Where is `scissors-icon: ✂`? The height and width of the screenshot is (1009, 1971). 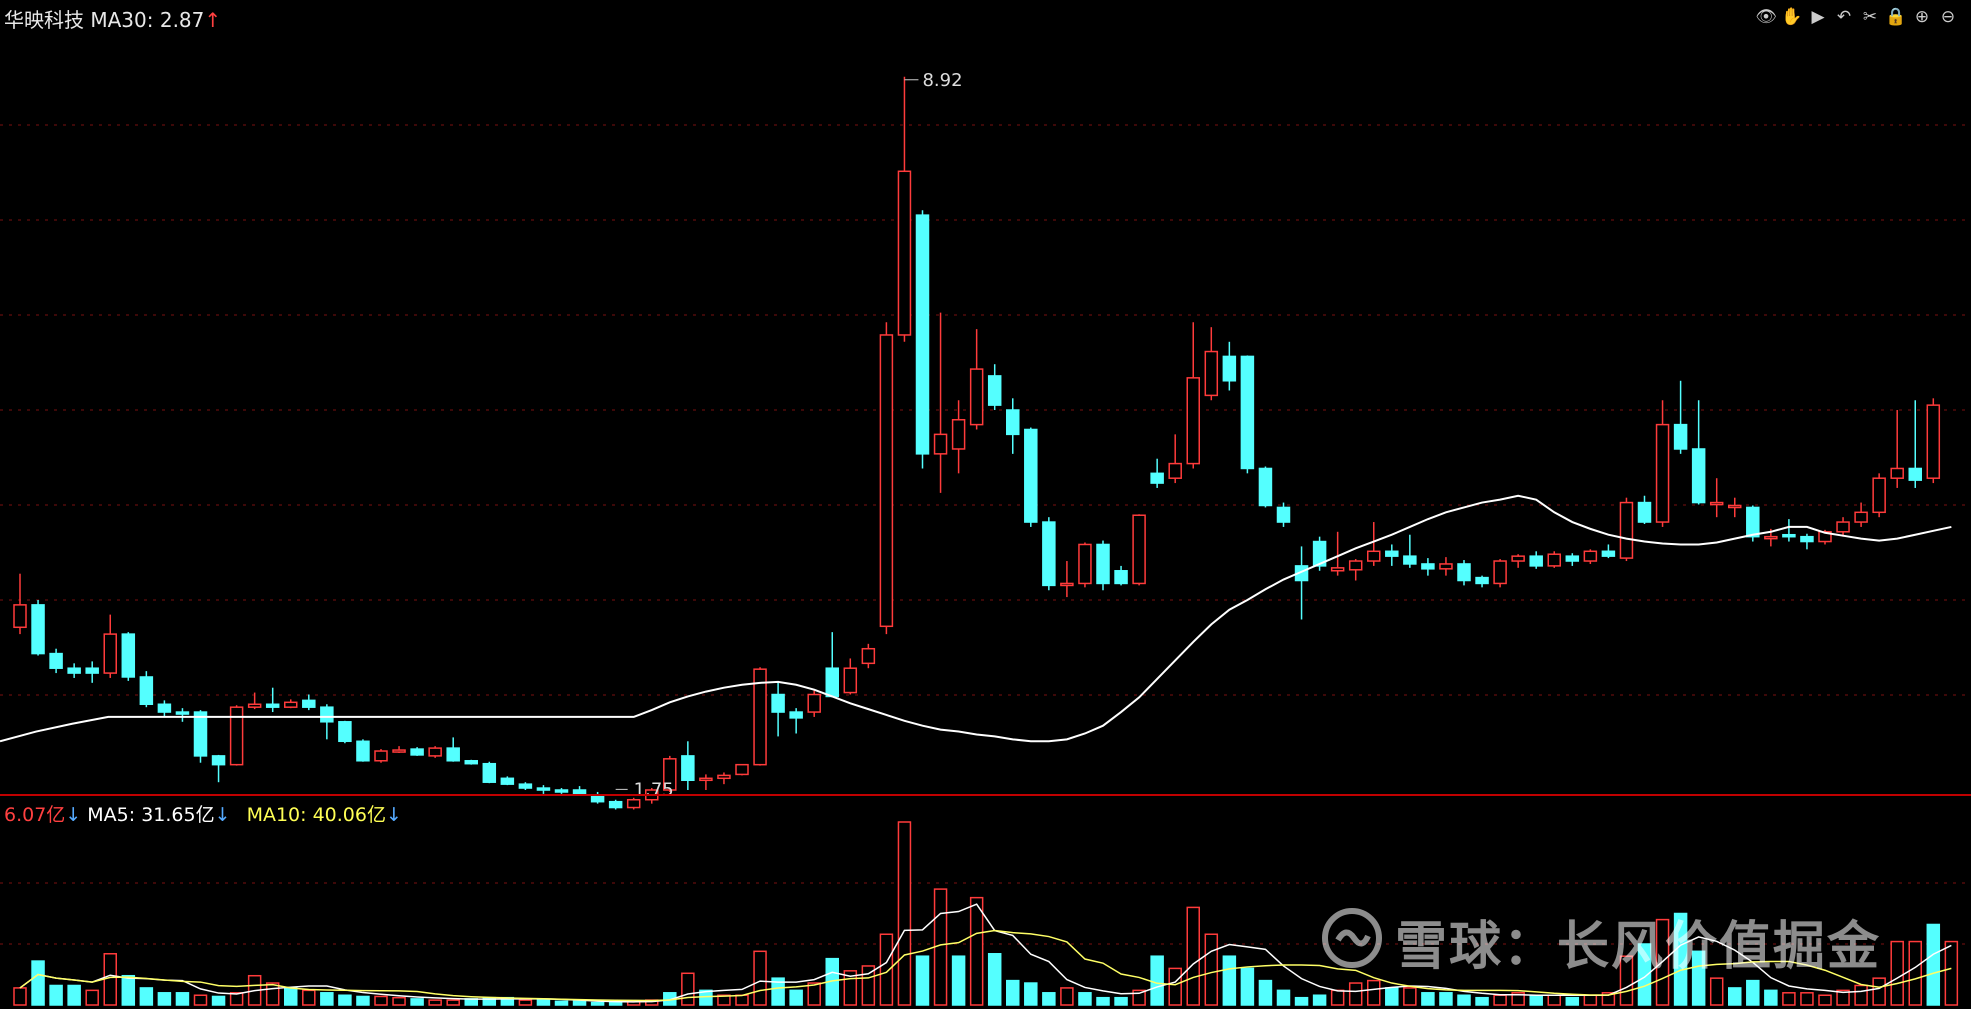 scissors-icon: ✂ is located at coordinates (1870, 17).